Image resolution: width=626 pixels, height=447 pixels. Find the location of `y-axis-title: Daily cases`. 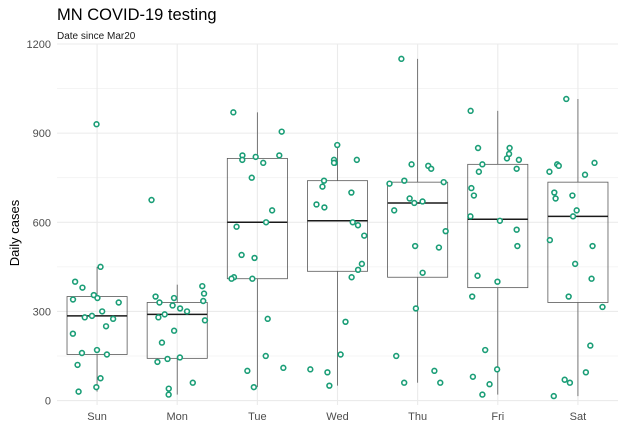

y-axis-title: Daily cases is located at coordinates (14, 232).